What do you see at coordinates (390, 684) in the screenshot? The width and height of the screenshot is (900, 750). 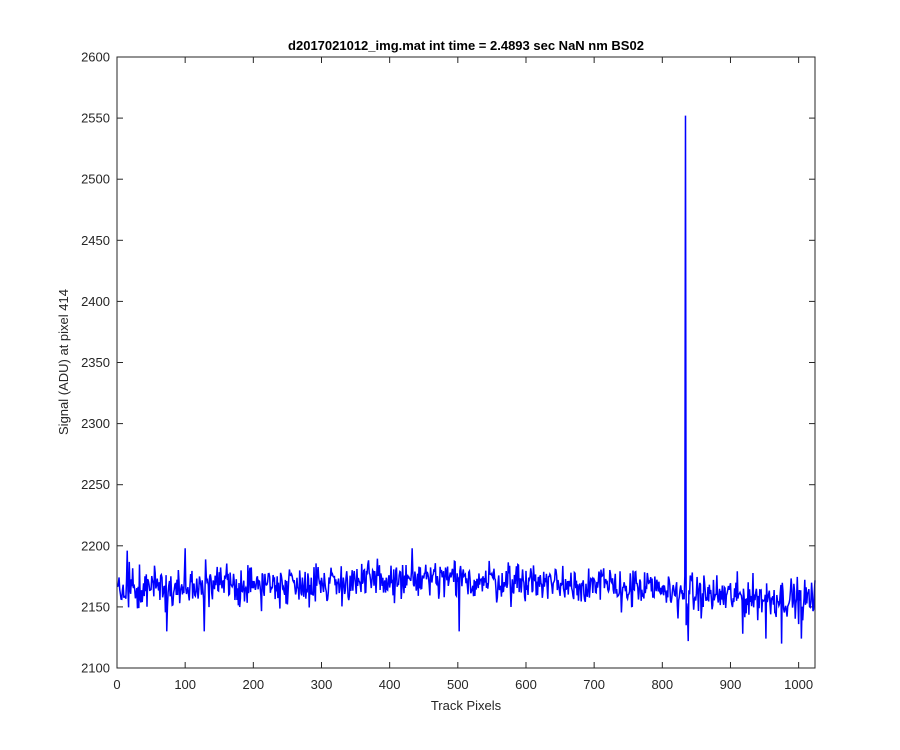 I see `x-tick-label: 400` at bounding box center [390, 684].